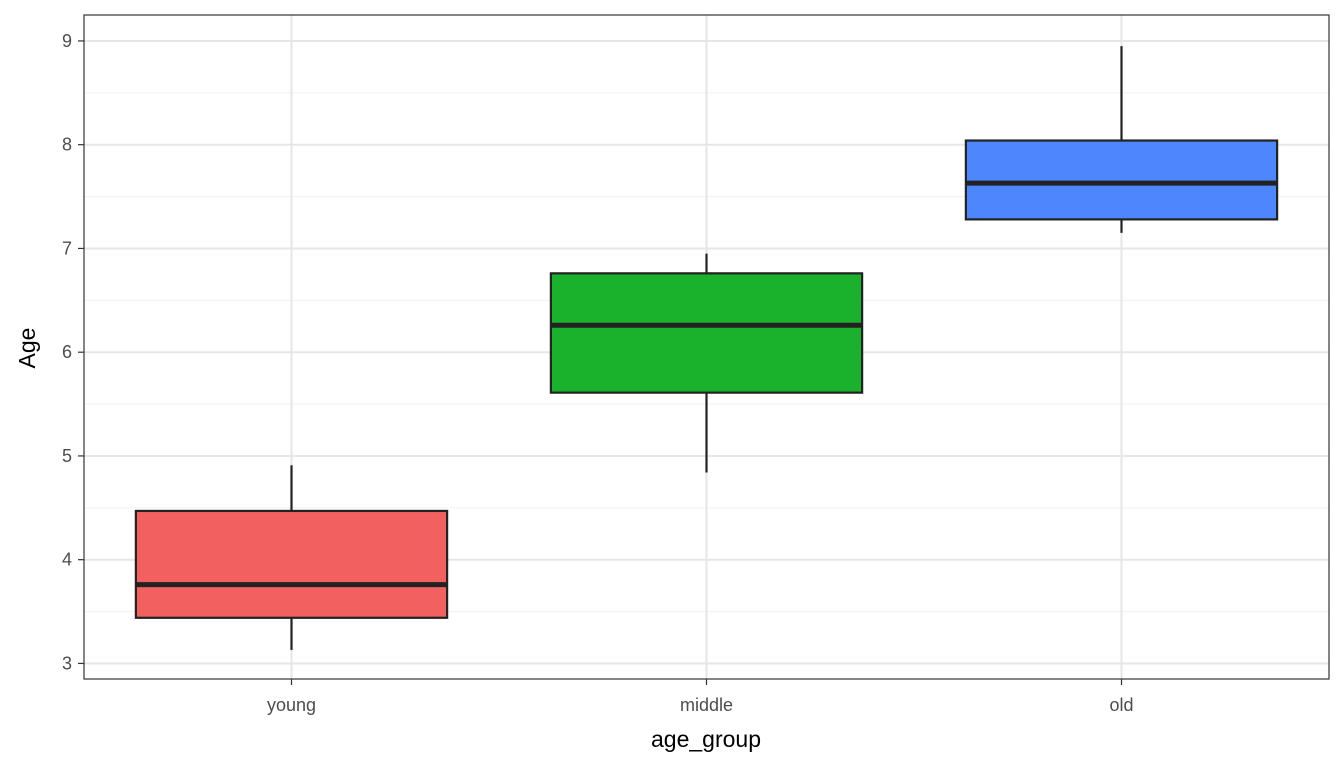 This screenshot has height=768, width=1344. I want to click on y-tick-label: 7, so click(67, 248).